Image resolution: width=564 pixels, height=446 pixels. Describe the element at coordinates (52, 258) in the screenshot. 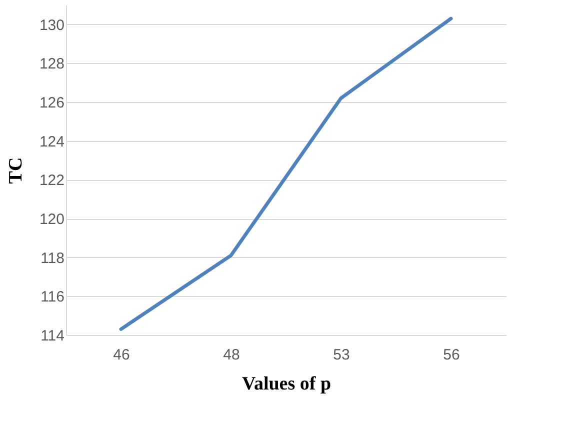

I see `y-tick-label: 118` at that location.